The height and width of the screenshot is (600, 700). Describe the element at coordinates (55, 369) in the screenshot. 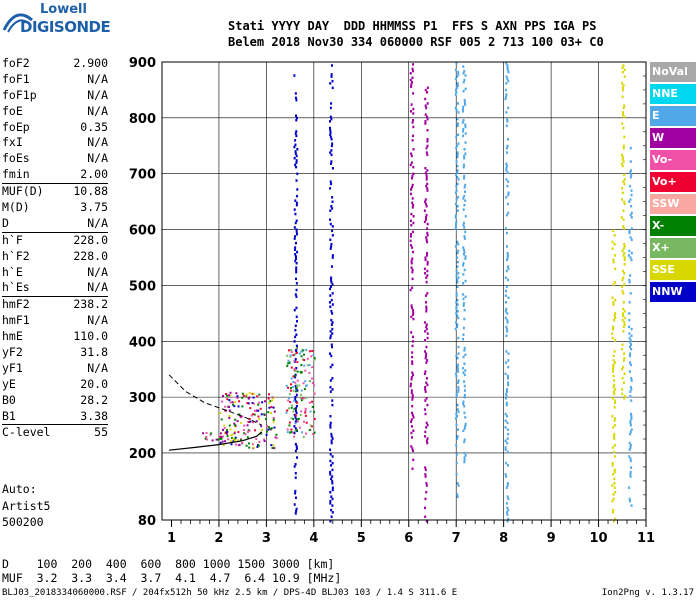

I see `param-row: yF1 N/A` at that location.